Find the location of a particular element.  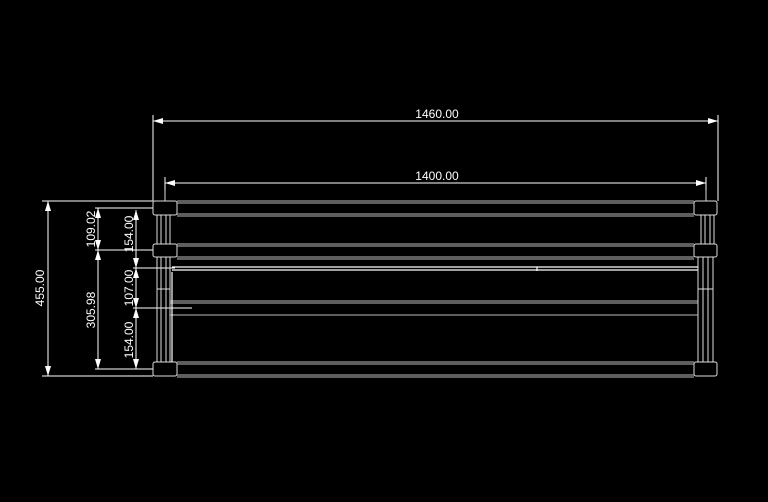

dimension-rail-spacing is located at coordinates (162, 289).